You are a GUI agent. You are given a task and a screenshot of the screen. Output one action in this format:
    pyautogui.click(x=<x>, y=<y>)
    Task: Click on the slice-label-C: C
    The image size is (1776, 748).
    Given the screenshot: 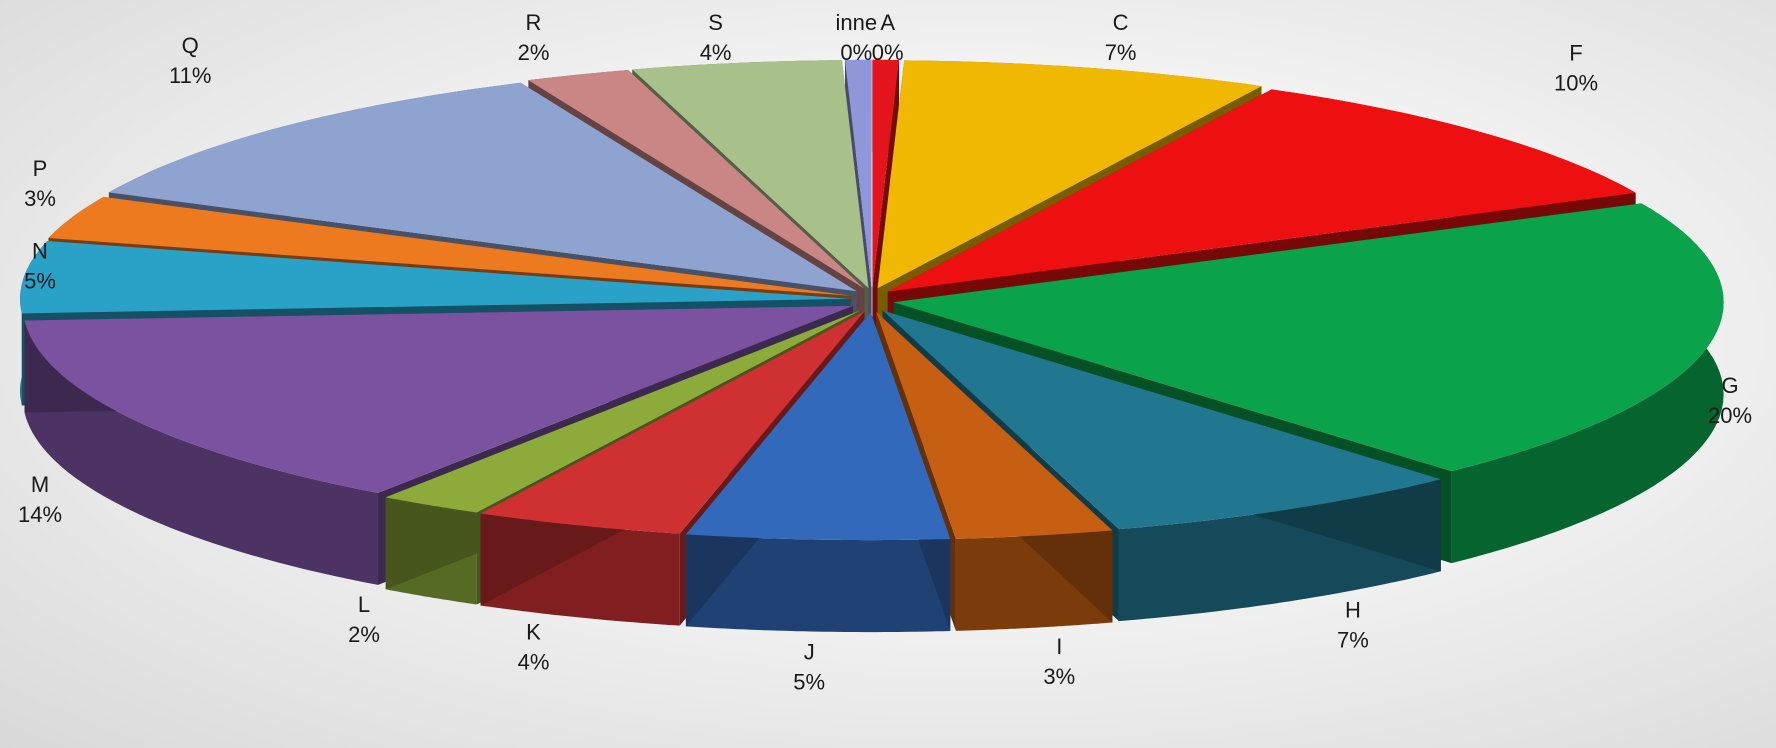 What is the action you would take?
    pyautogui.click(x=1121, y=22)
    